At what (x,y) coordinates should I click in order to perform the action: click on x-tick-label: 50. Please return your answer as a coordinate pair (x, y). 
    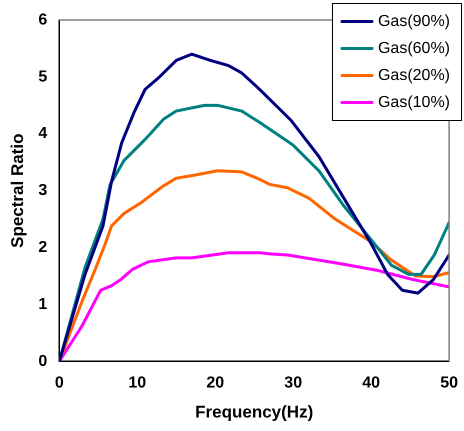
    Looking at the image, I should click on (449, 383).